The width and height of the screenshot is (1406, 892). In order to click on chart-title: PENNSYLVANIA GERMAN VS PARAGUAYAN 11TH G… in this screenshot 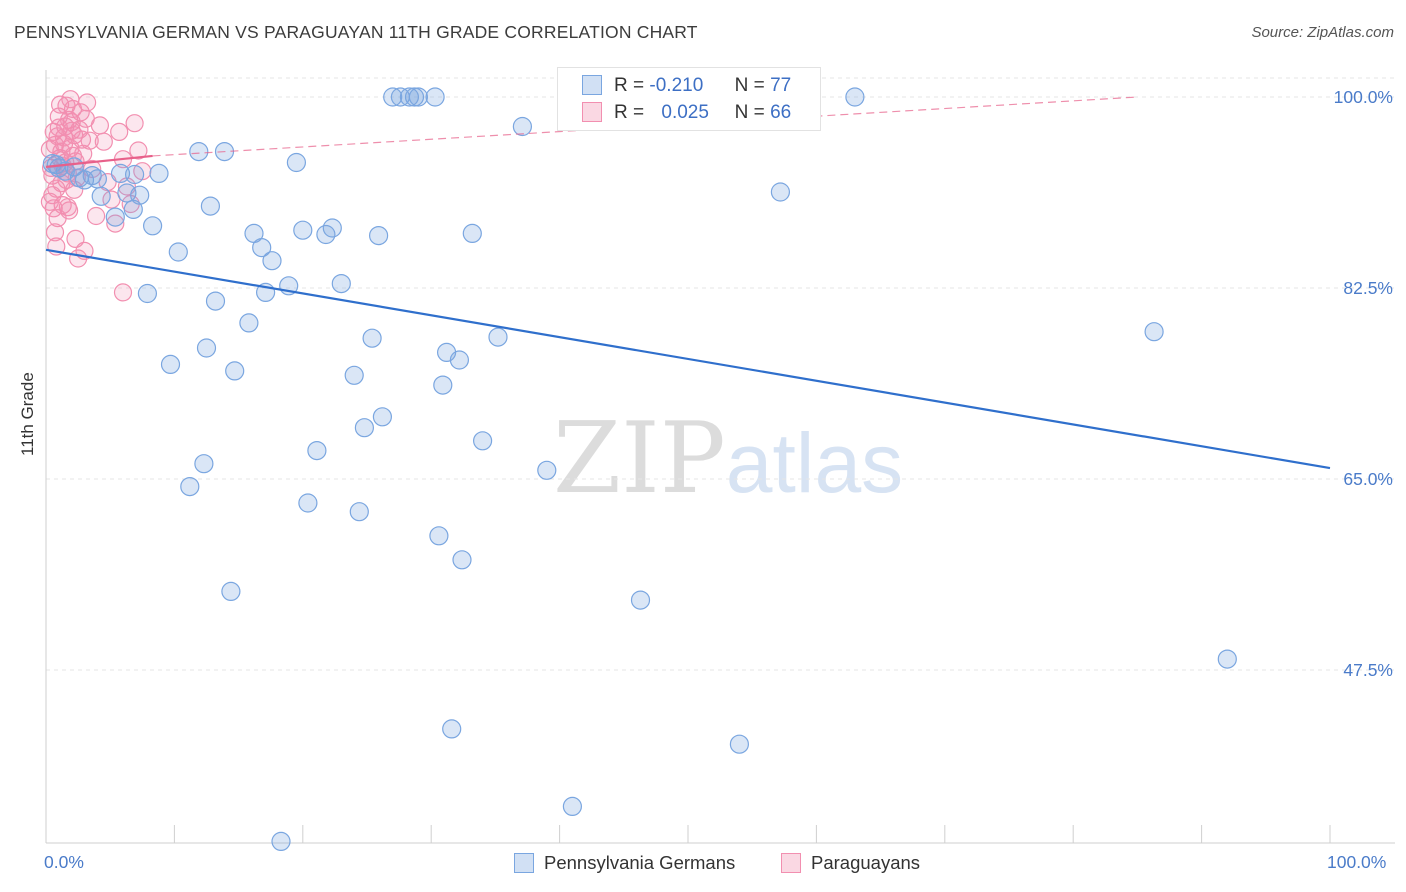, I will do `click(356, 32)`.